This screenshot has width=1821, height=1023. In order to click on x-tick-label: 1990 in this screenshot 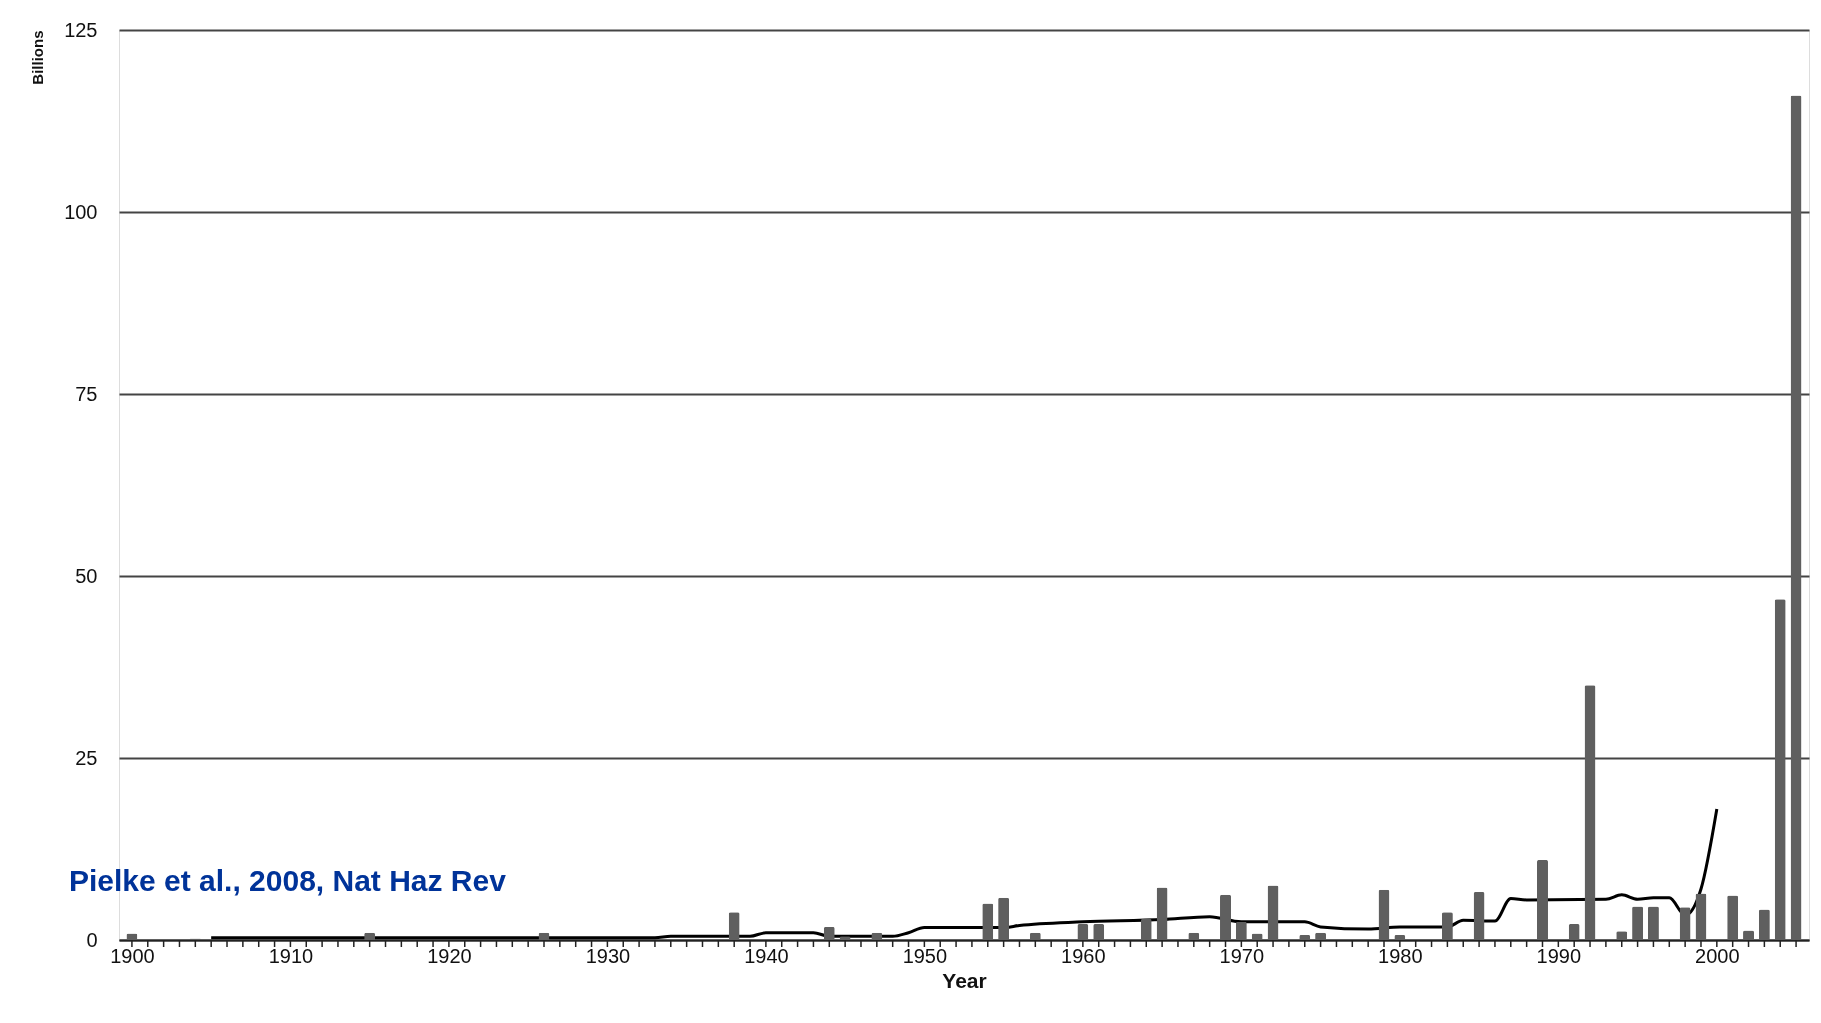, I will do `click(1559, 955)`.